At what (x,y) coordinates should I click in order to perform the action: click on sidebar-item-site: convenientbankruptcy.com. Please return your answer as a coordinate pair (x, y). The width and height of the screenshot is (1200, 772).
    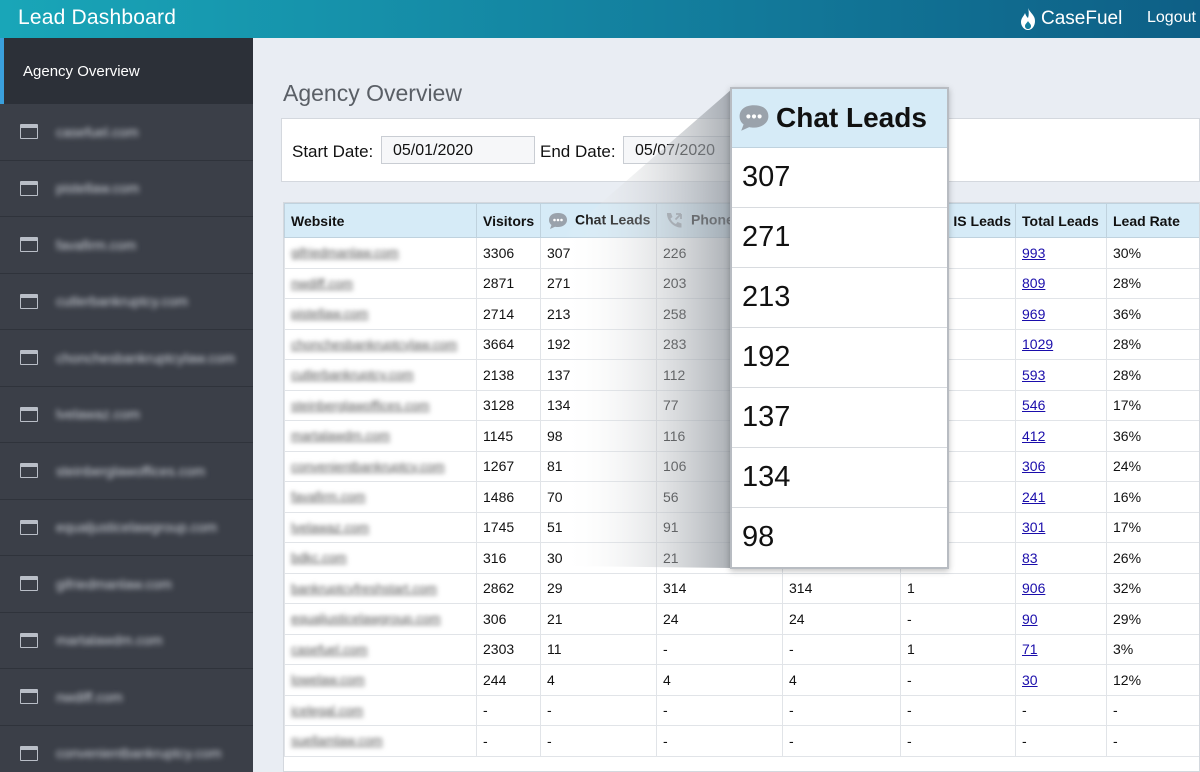
    Looking at the image, I should click on (126, 749).